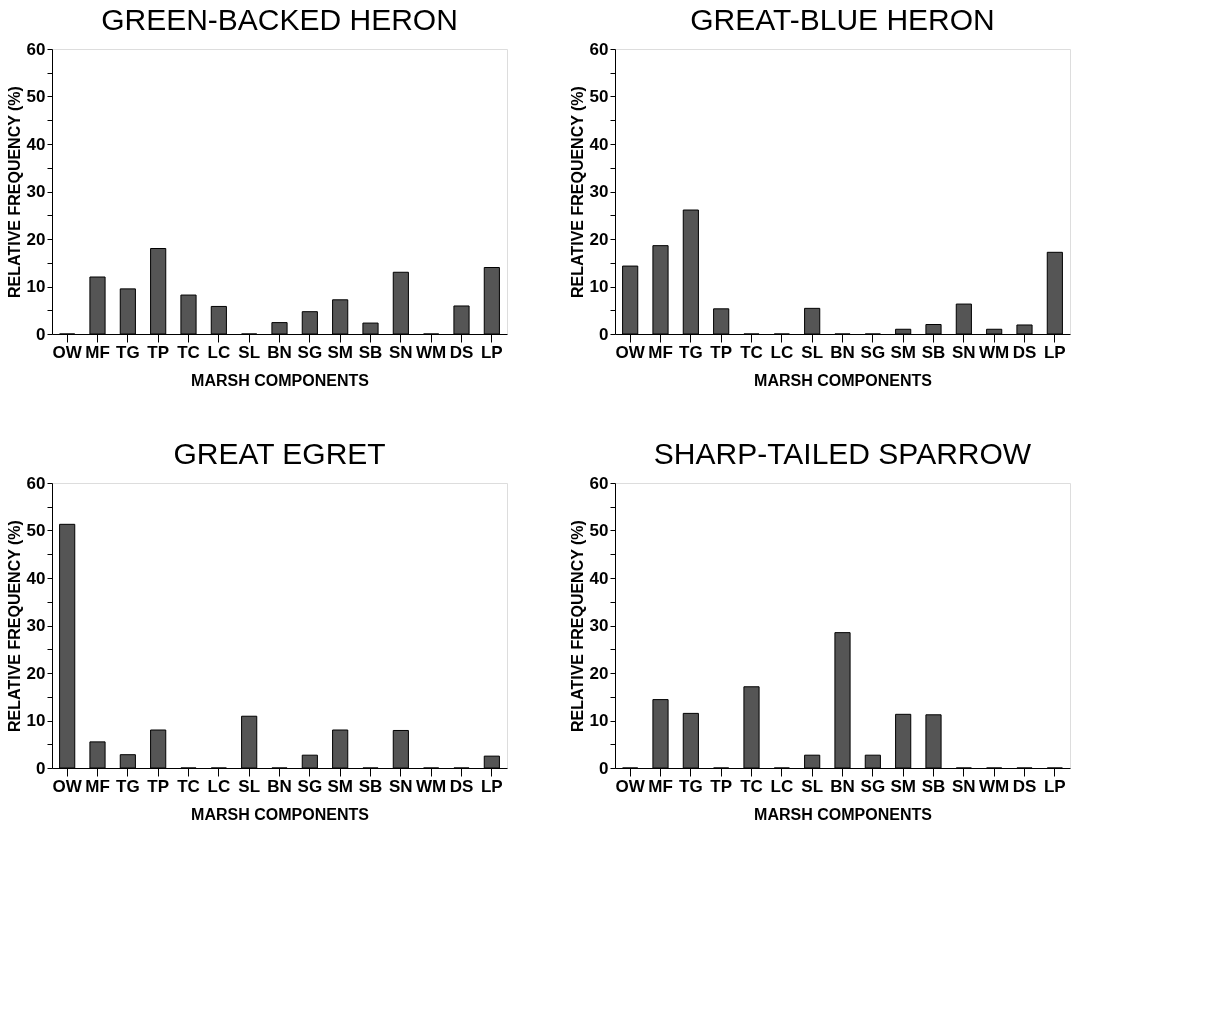  What do you see at coordinates (279, 453) in the screenshot?
I see `chart-title: GREAT EGRET` at bounding box center [279, 453].